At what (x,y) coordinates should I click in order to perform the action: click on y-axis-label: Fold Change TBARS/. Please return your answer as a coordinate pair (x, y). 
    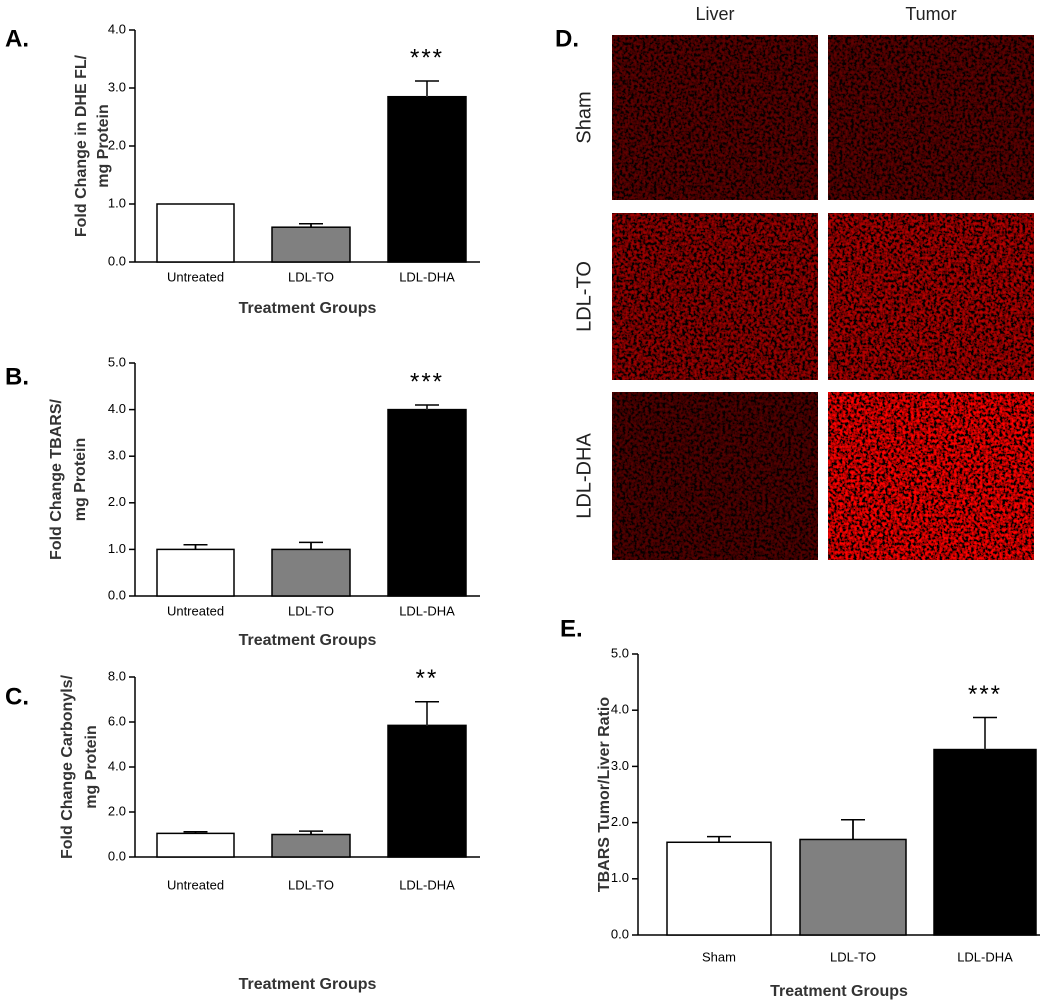
    Looking at the image, I should click on (56, 479).